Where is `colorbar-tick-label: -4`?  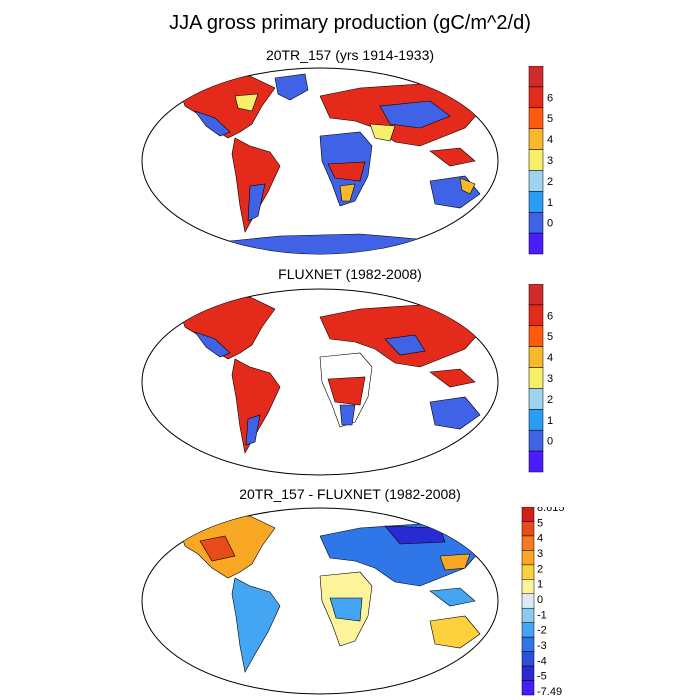 colorbar-tick-label: -4 is located at coordinates (542, 661).